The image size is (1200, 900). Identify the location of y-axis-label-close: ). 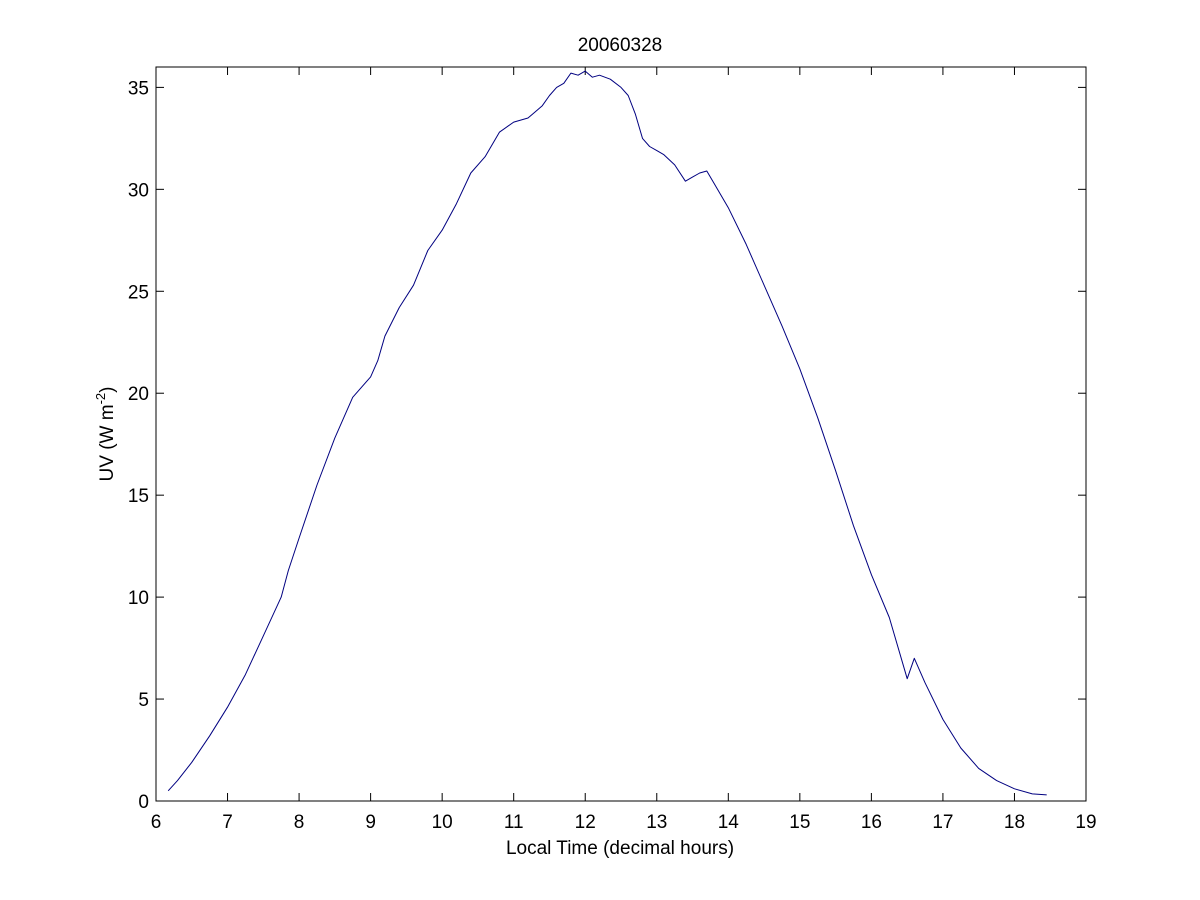
(107, 390).